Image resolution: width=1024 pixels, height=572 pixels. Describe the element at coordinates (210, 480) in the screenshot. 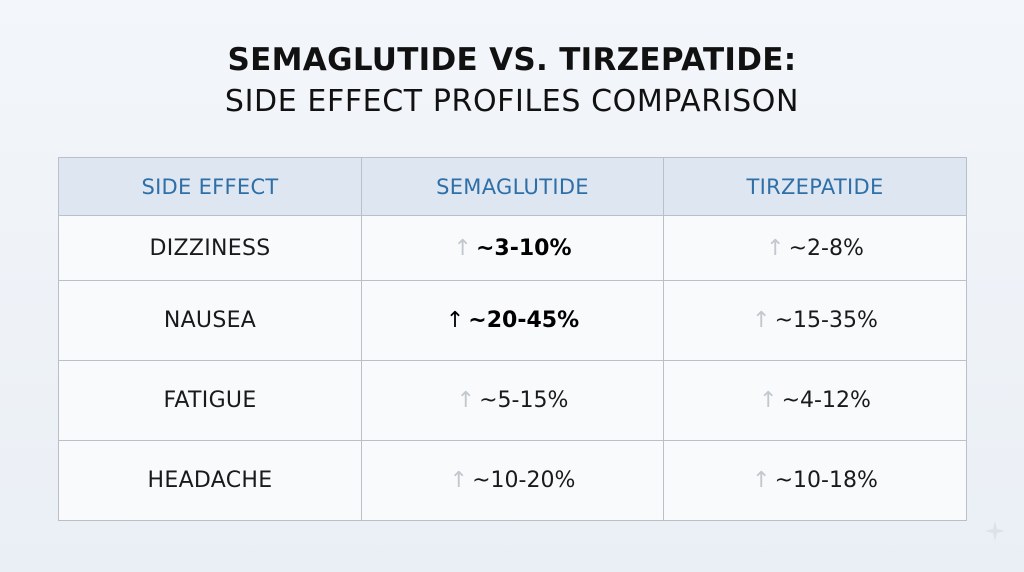

I see `side-effect-label: HEADACHE` at that location.